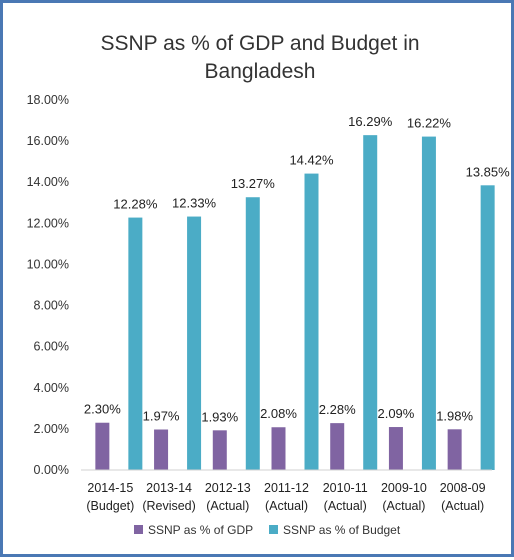 Image resolution: width=514 pixels, height=560 pixels. What do you see at coordinates (454, 415) in the screenshot?
I see `data-label: 1.98%` at bounding box center [454, 415].